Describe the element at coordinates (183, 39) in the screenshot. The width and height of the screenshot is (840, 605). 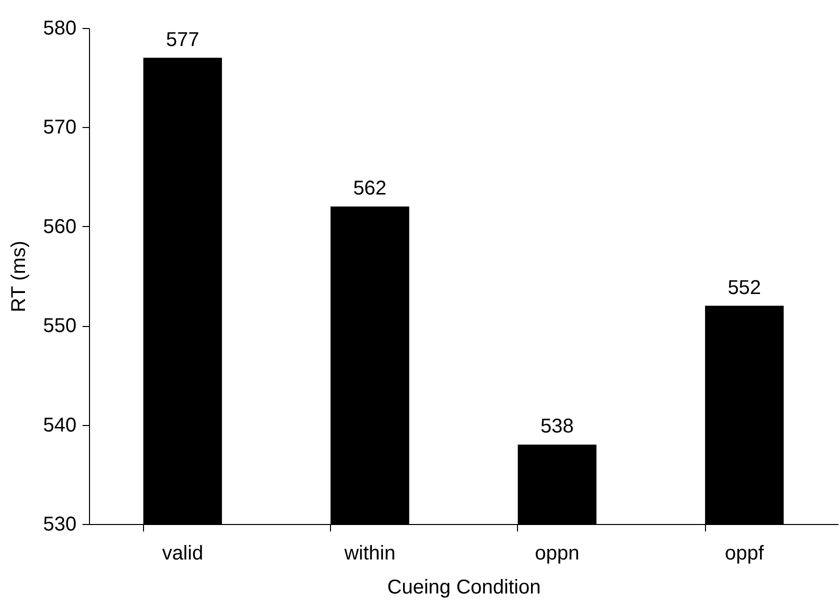
I see `data-label: 577` at that location.